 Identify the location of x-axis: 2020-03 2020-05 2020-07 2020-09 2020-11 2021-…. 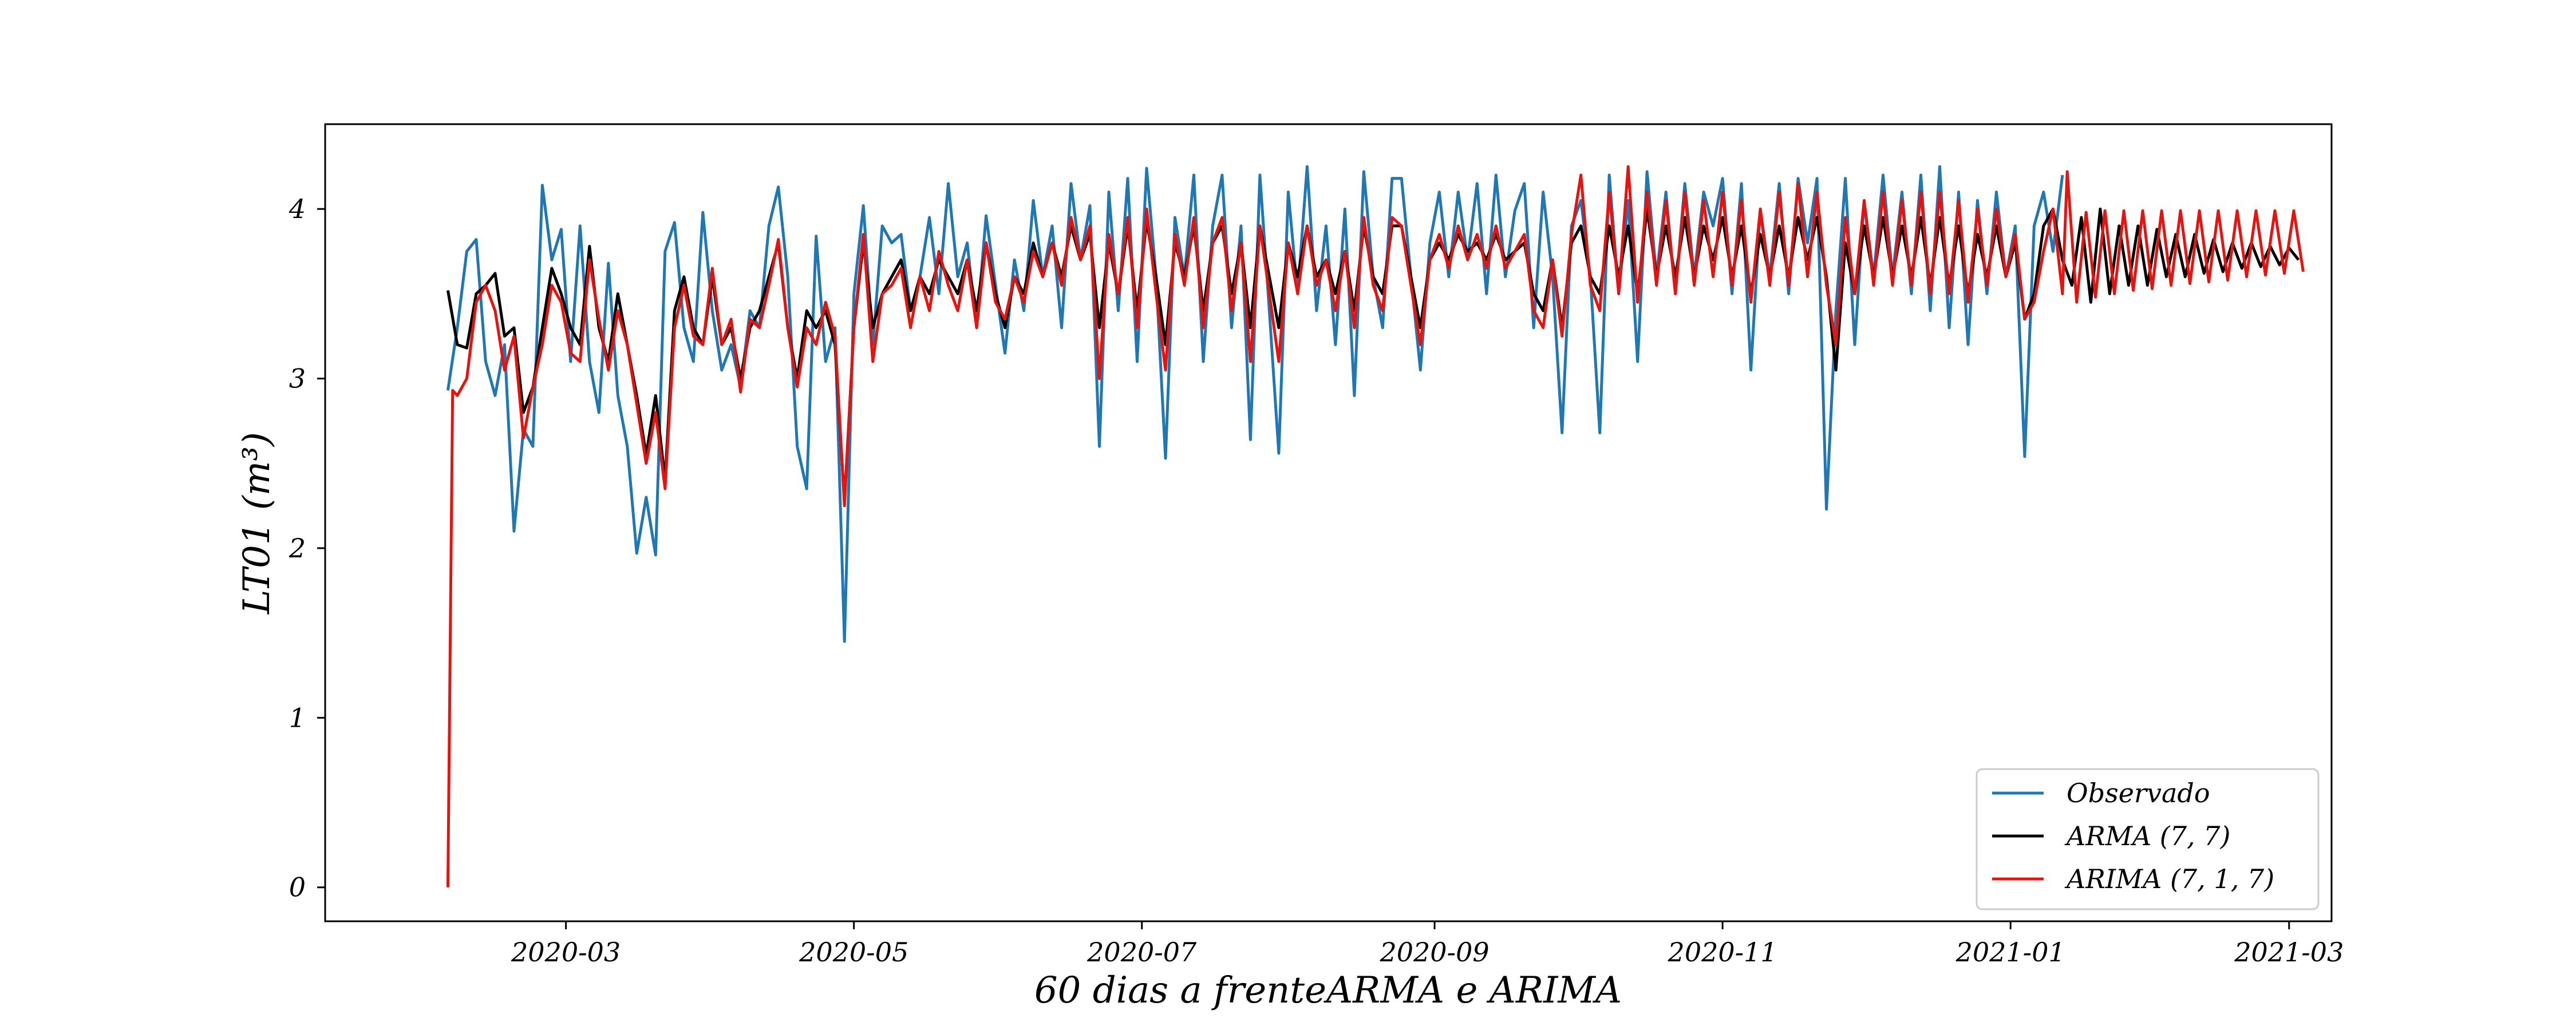
(1427, 944).